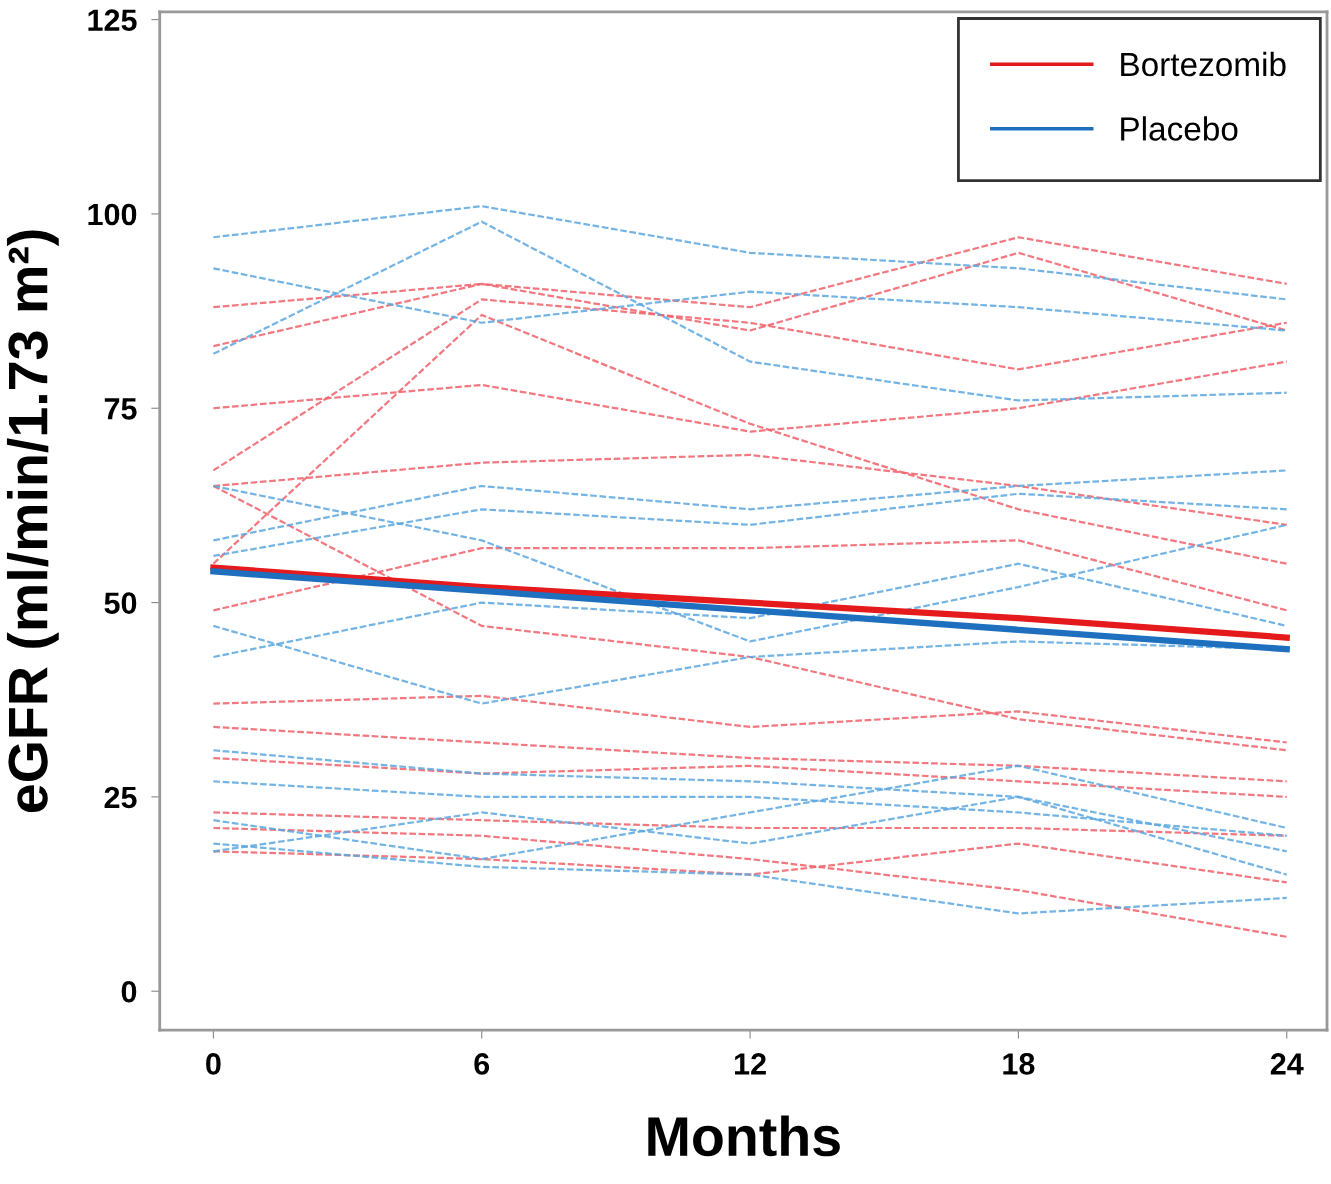 This screenshot has height=1184, width=1331. Describe the element at coordinates (129, 991) in the screenshot. I see `y-tick-label: 0` at that location.